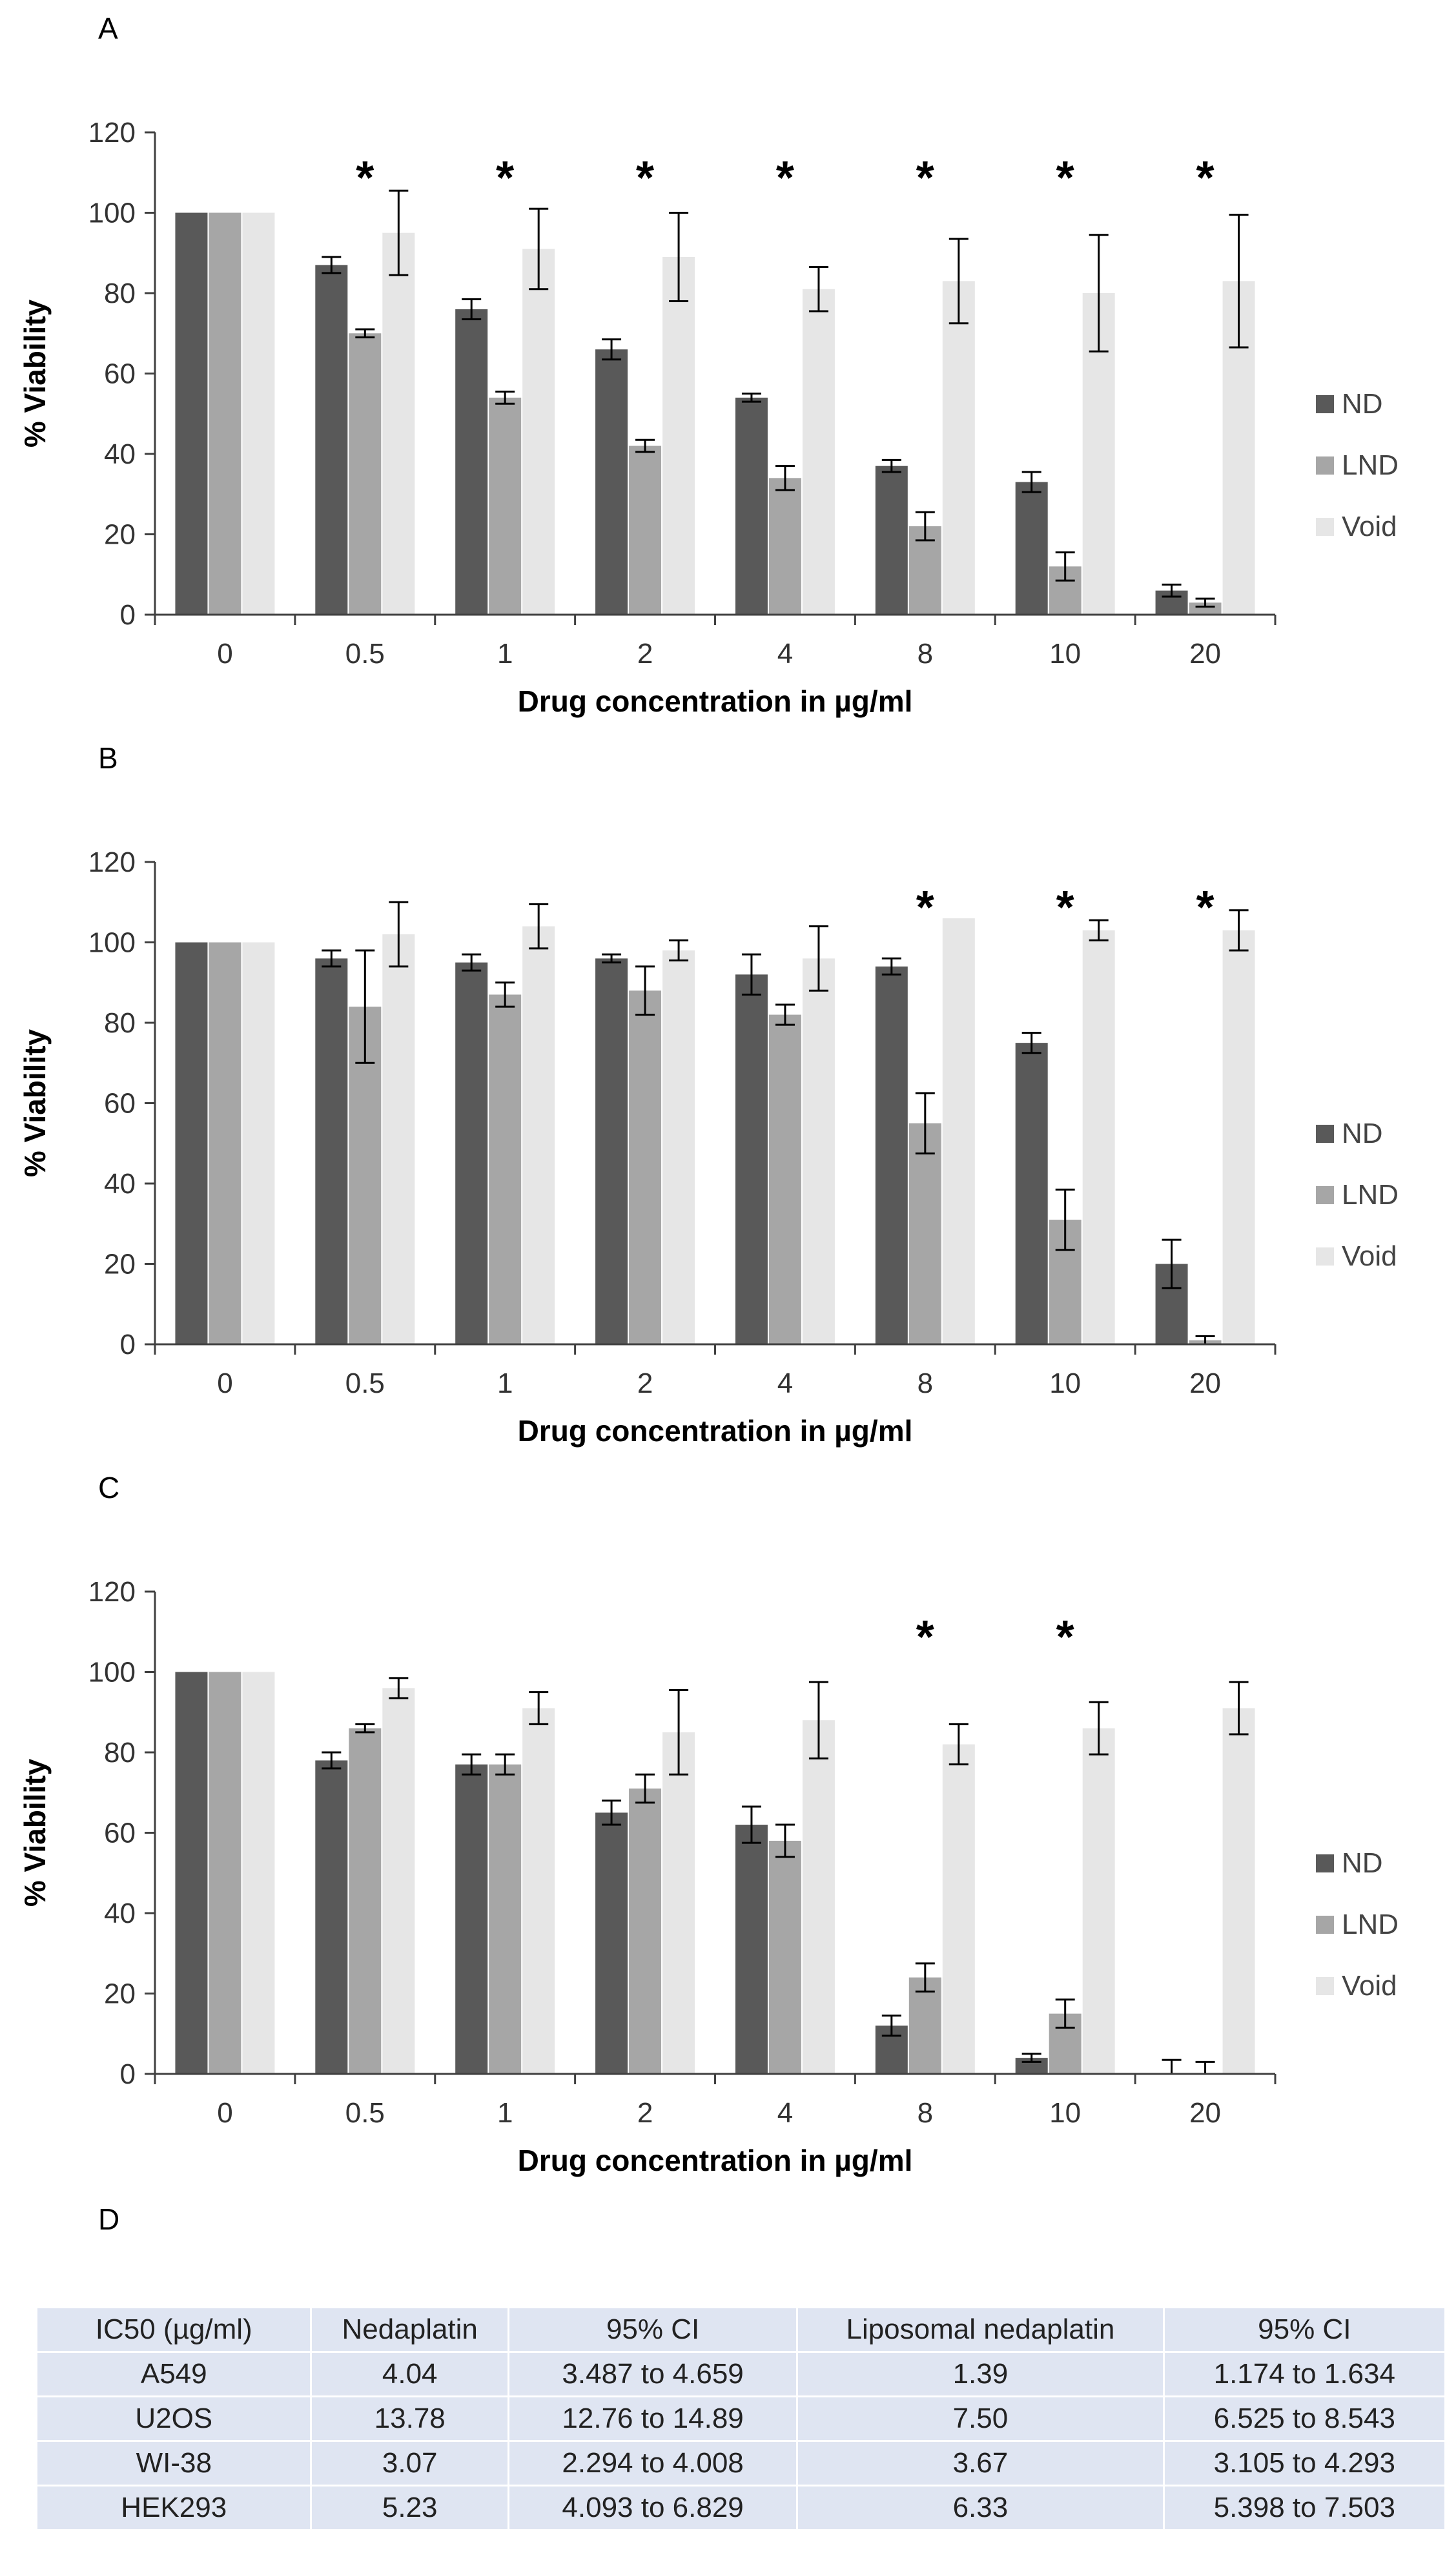 This screenshot has width=1456, height=2553. What do you see at coordinates (108, 28) in the screenshot?
I see `panel-label: A` at bounding box center [108, 28].